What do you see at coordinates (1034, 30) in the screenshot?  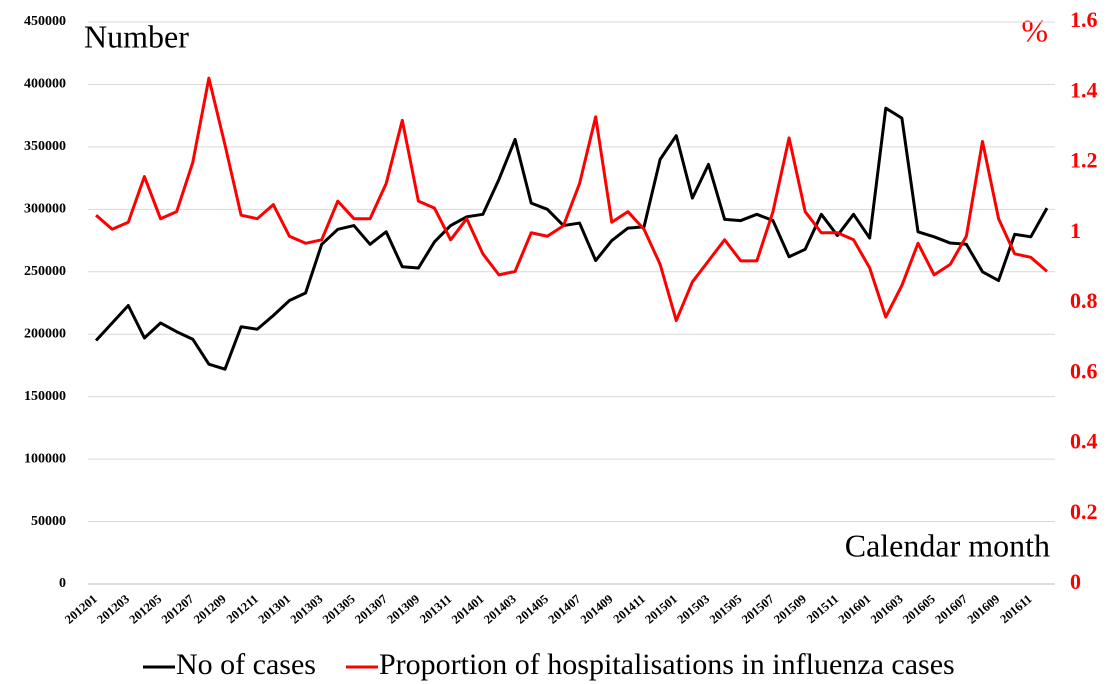 I see `y2-axis-label: %` at bounding box center [1034, 30].